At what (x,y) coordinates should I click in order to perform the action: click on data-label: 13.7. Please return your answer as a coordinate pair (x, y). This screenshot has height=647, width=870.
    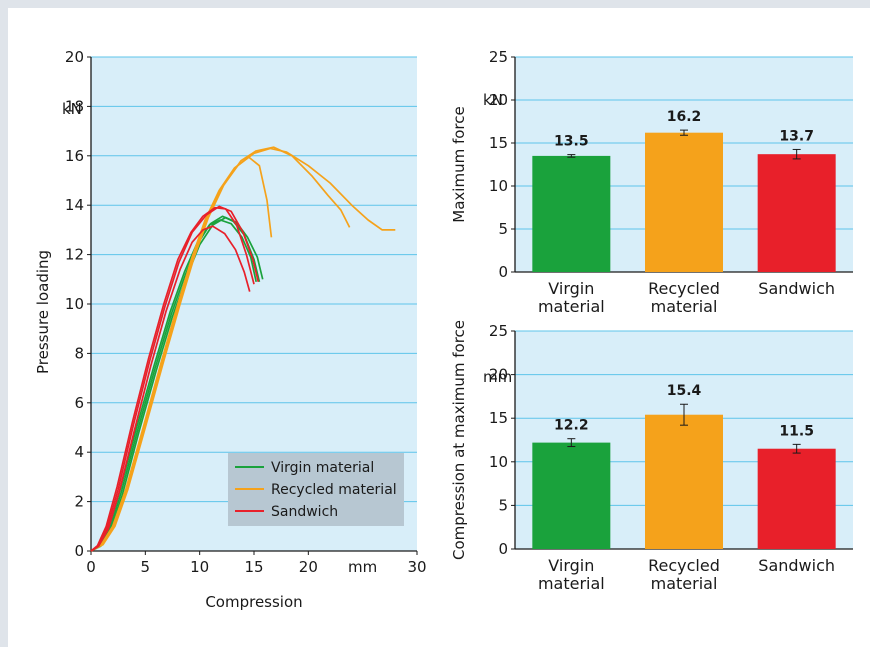
    Looking at the image, I should click on (796, 136).